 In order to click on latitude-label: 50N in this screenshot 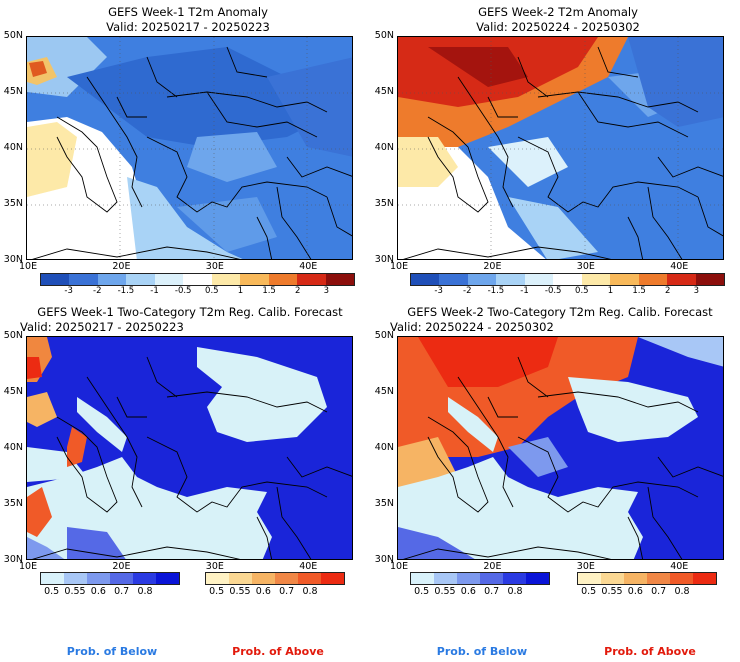, I will do `click(13, 35)`.